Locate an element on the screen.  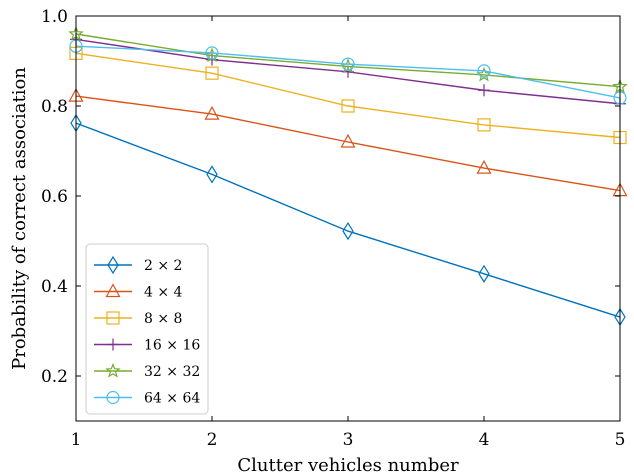
legend-entry: 64 × 64 is located at coordinates (147, 399).